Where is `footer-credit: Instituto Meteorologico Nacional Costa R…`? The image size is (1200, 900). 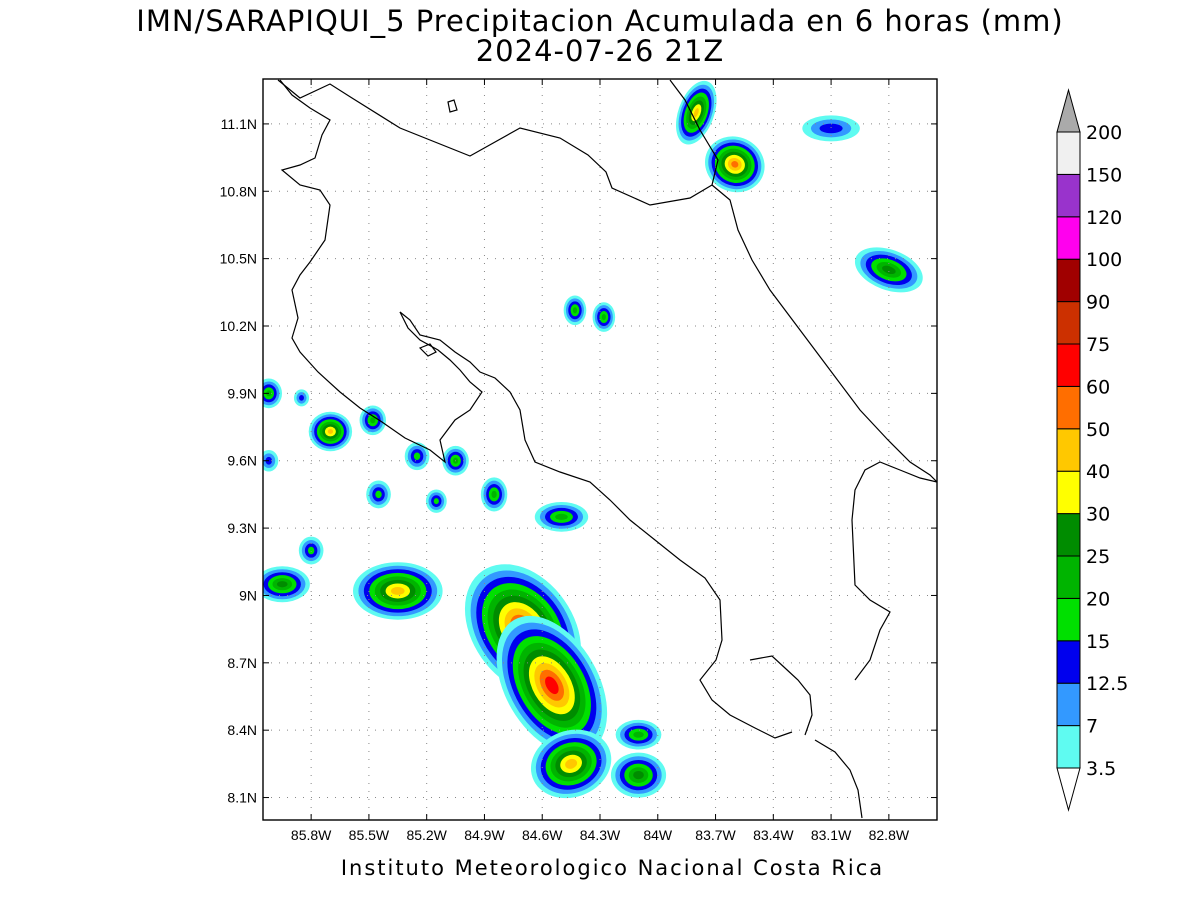 footer-credit: Instituto Meteorologico Nacional Costa R… is located at coordinates (612, 868).